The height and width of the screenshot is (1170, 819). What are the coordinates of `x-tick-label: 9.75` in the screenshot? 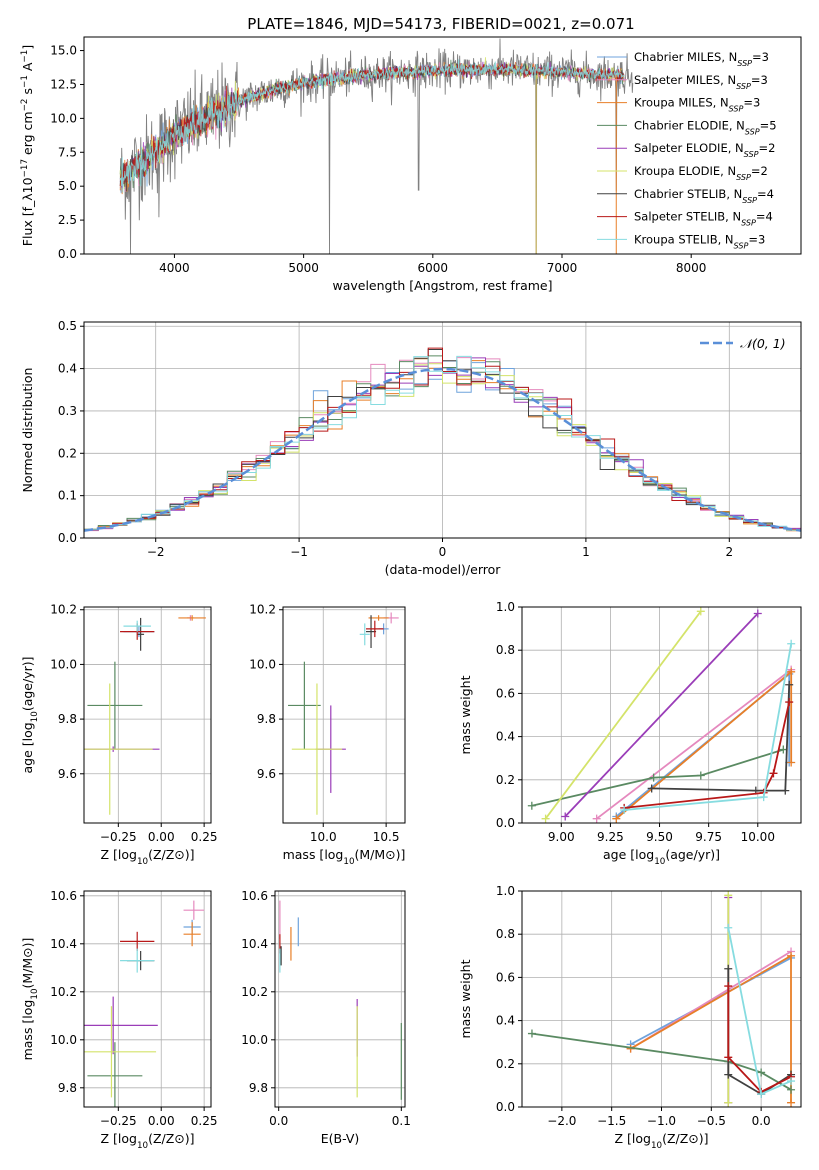 It's located at (708, 837).